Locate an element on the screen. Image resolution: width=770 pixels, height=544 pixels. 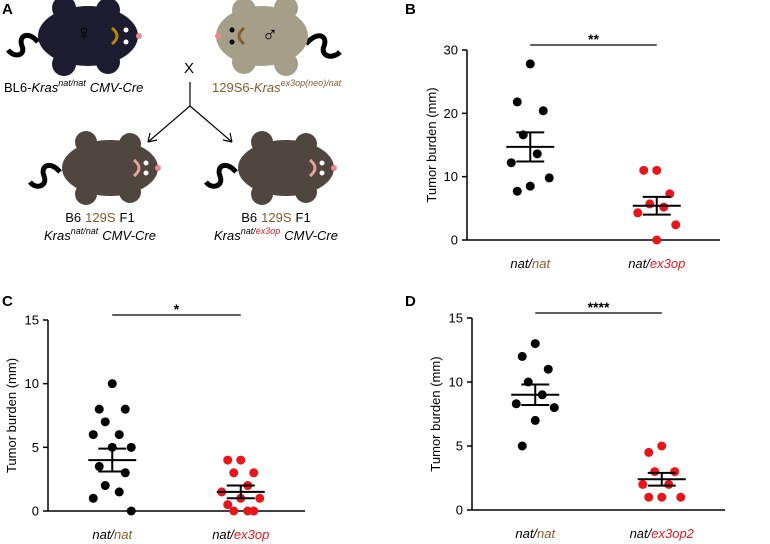
parent-label: BL6-Krasnat/nat CMV-Cre is located at coordinates (73, 86).